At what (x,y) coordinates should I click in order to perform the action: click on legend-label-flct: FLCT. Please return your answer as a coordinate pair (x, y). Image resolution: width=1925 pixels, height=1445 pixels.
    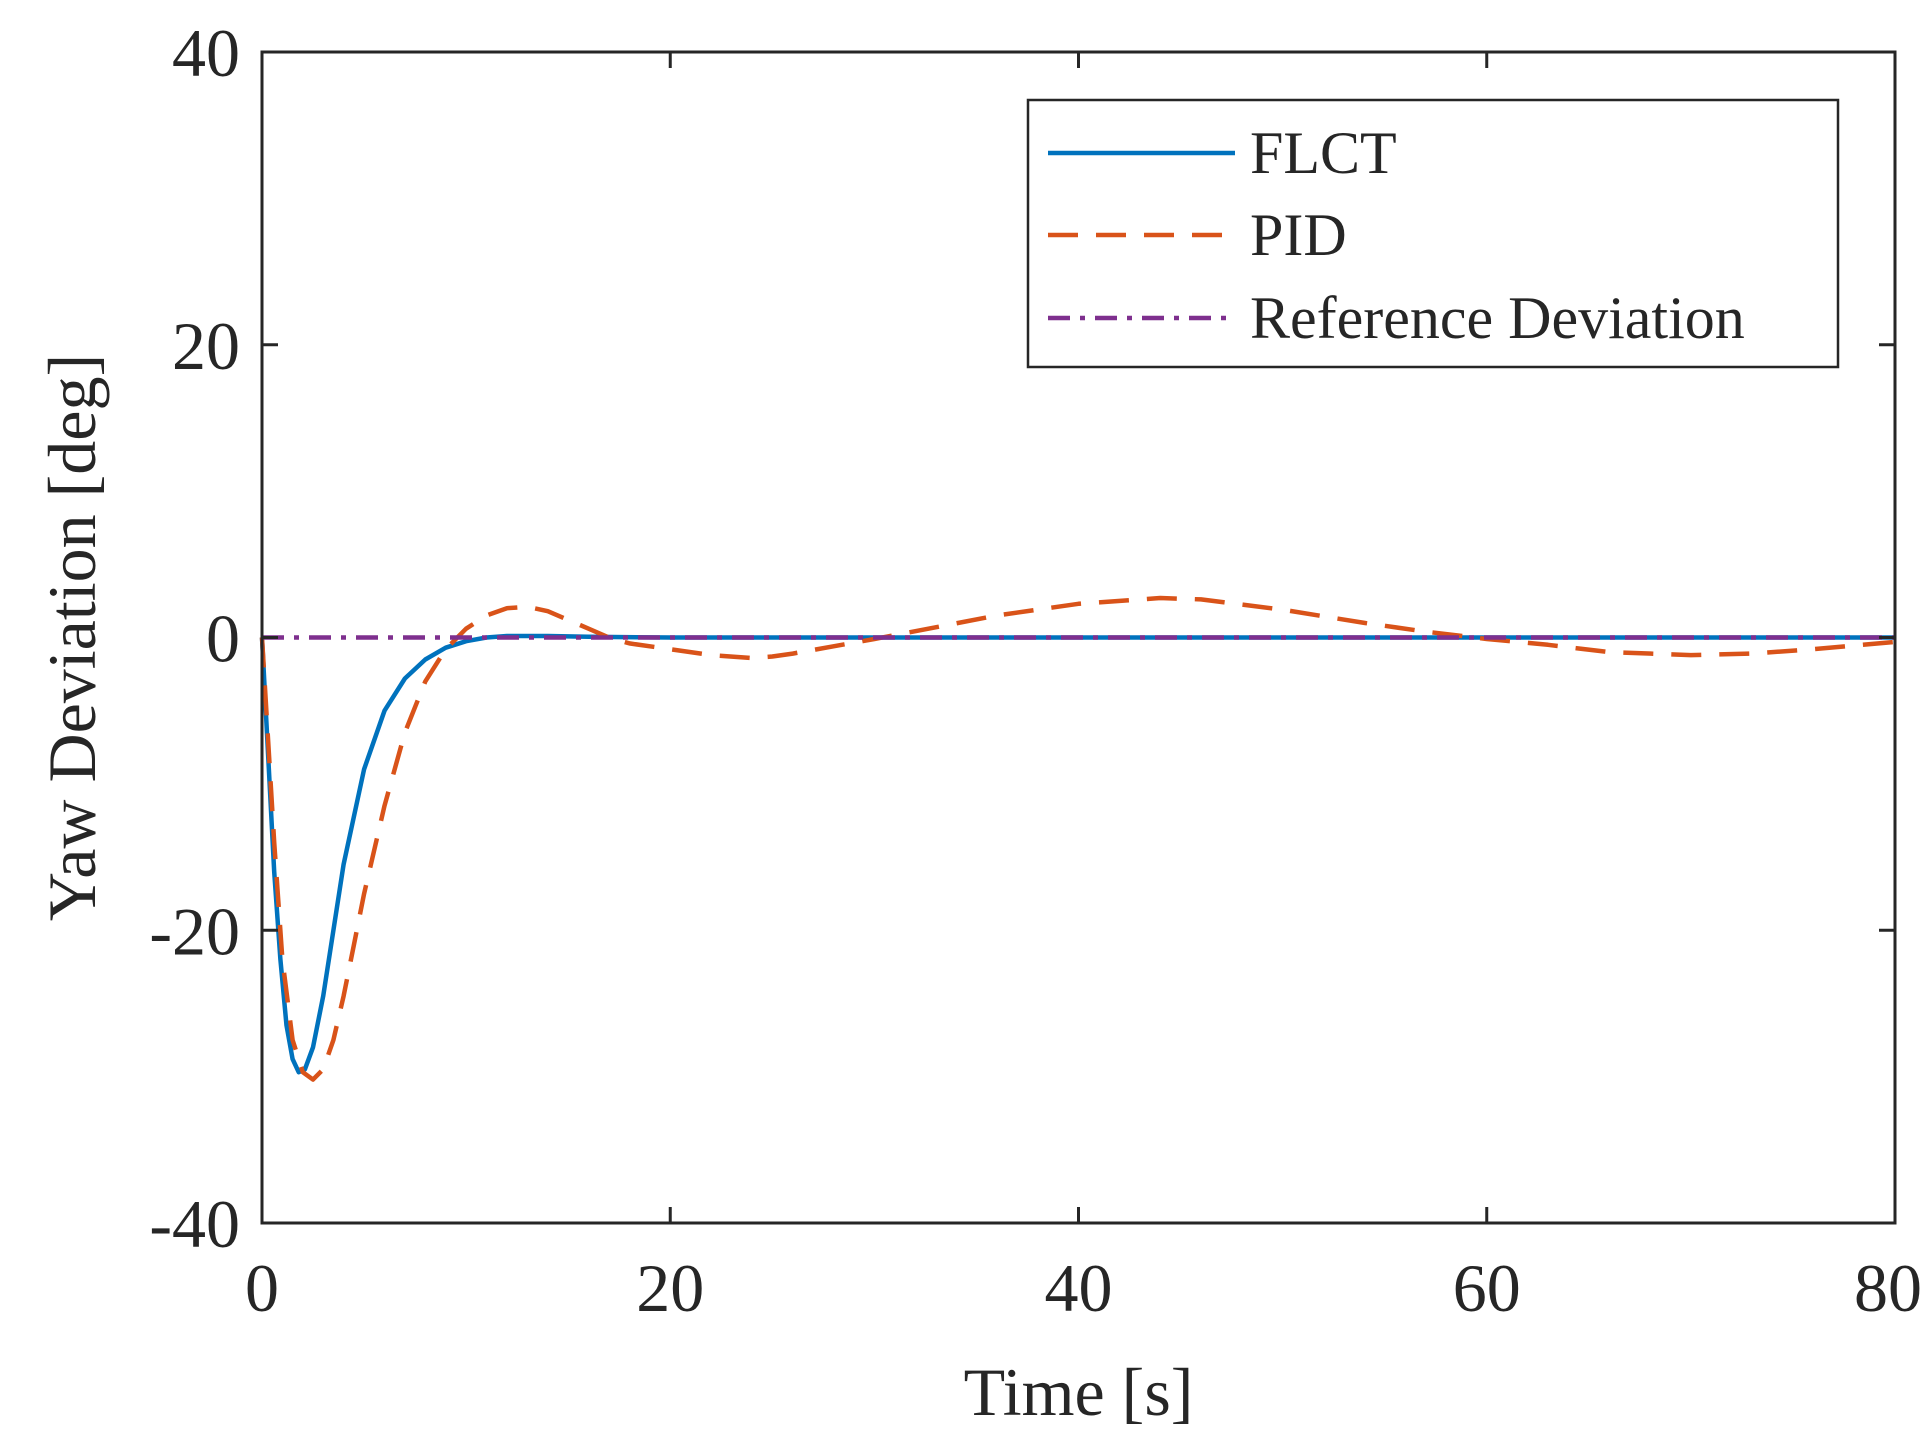
    Looking at the image, I should click on (1323, 153).